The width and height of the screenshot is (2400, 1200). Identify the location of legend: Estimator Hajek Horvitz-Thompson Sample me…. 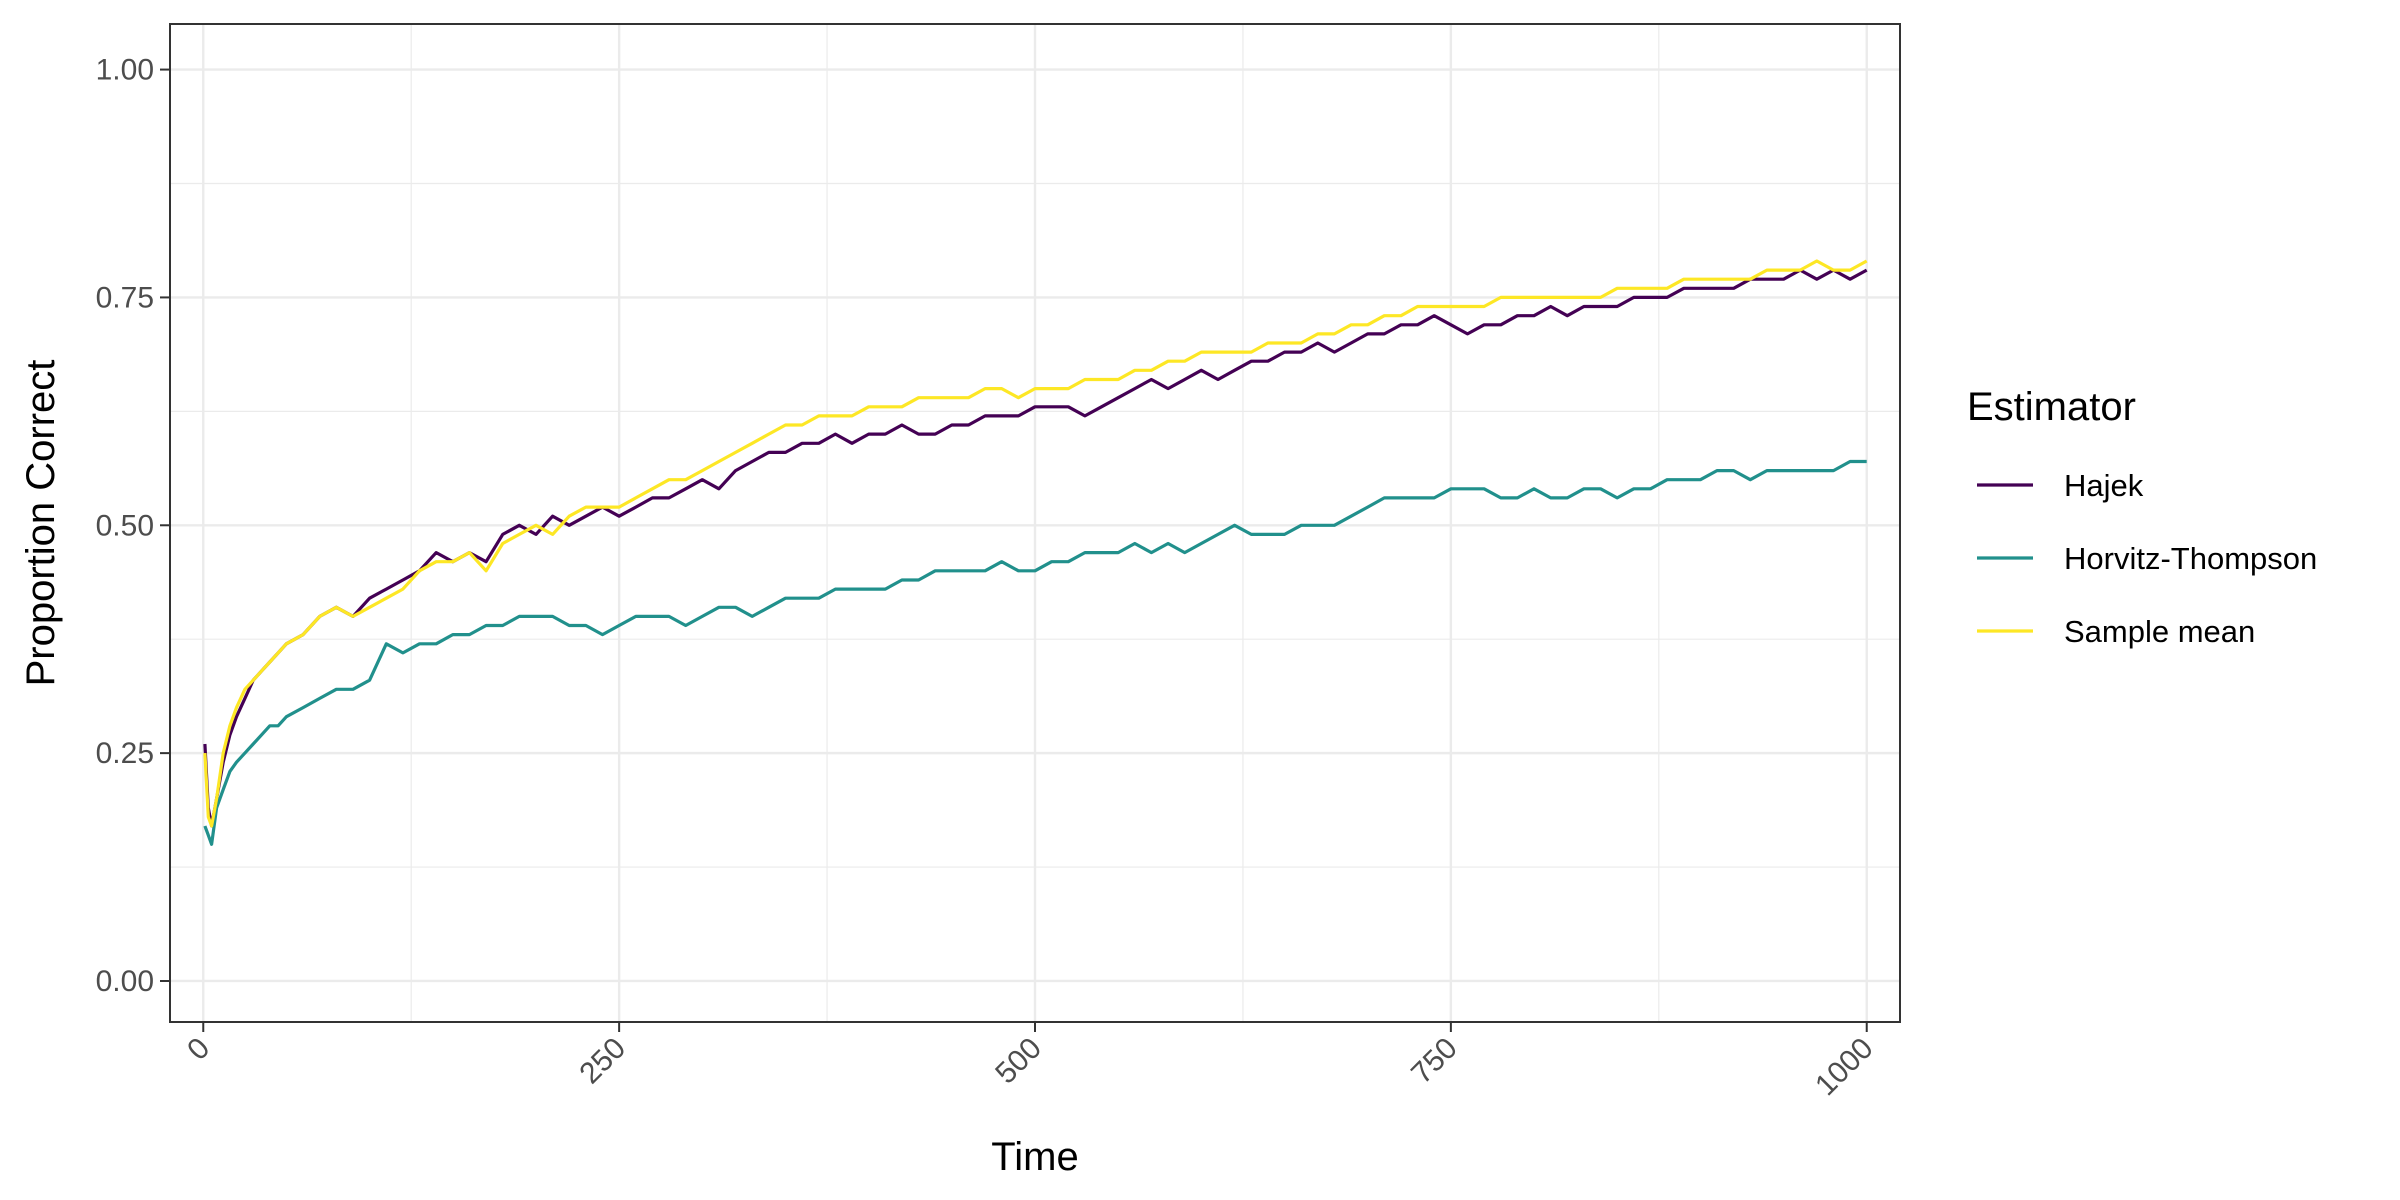
(2142, 517).